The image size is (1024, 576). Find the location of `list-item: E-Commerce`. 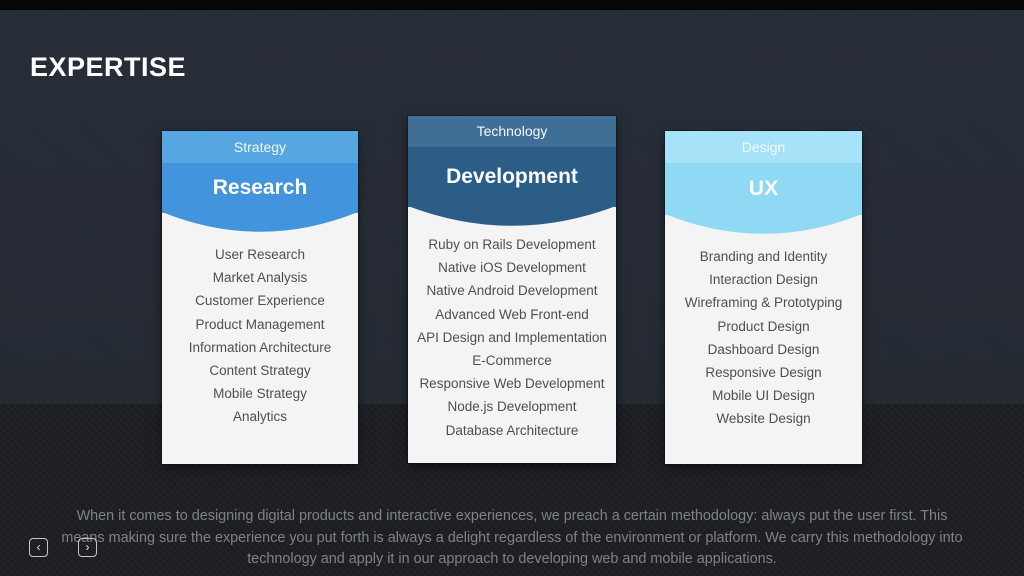

list-item: E-Commerce is located at coordinates (512, 361).